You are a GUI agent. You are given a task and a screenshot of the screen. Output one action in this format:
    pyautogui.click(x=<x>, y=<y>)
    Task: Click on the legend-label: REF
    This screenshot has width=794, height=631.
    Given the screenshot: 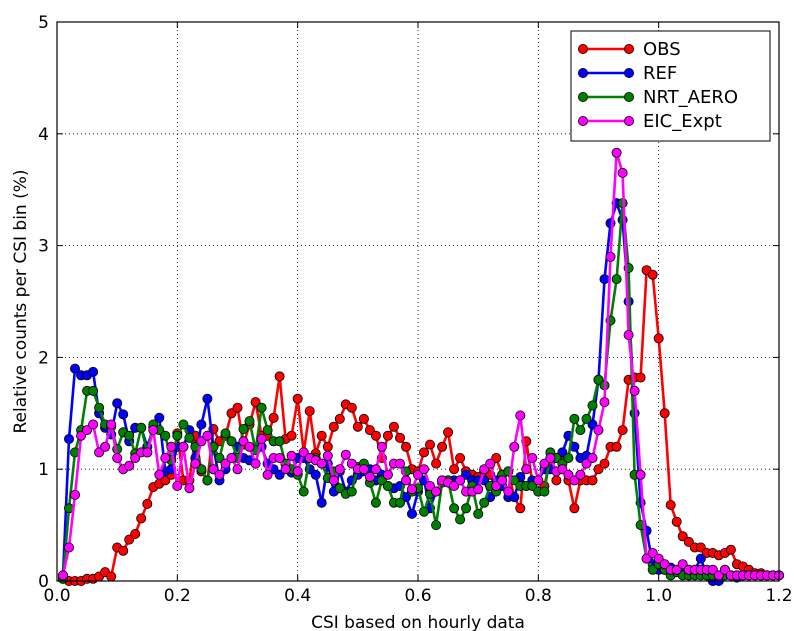 What is the action you would take?
    pyautogui.click(x=660, y=73)
    